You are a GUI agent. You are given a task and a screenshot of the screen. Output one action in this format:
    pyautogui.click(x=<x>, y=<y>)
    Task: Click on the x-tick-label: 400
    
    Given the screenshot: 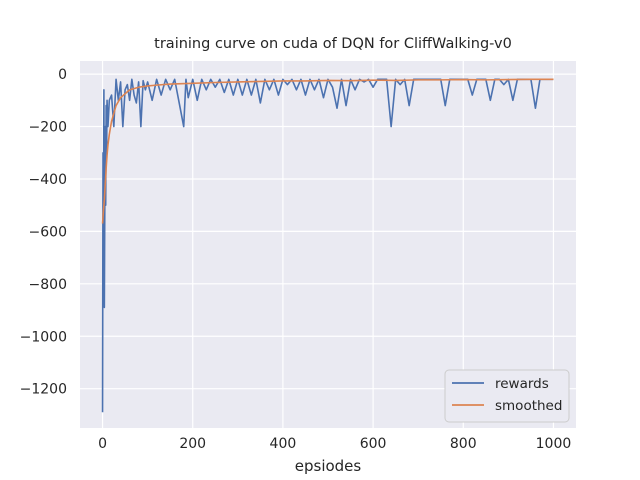 What is the action you would take?
    pyautogui.click(x=283, y=444)
    